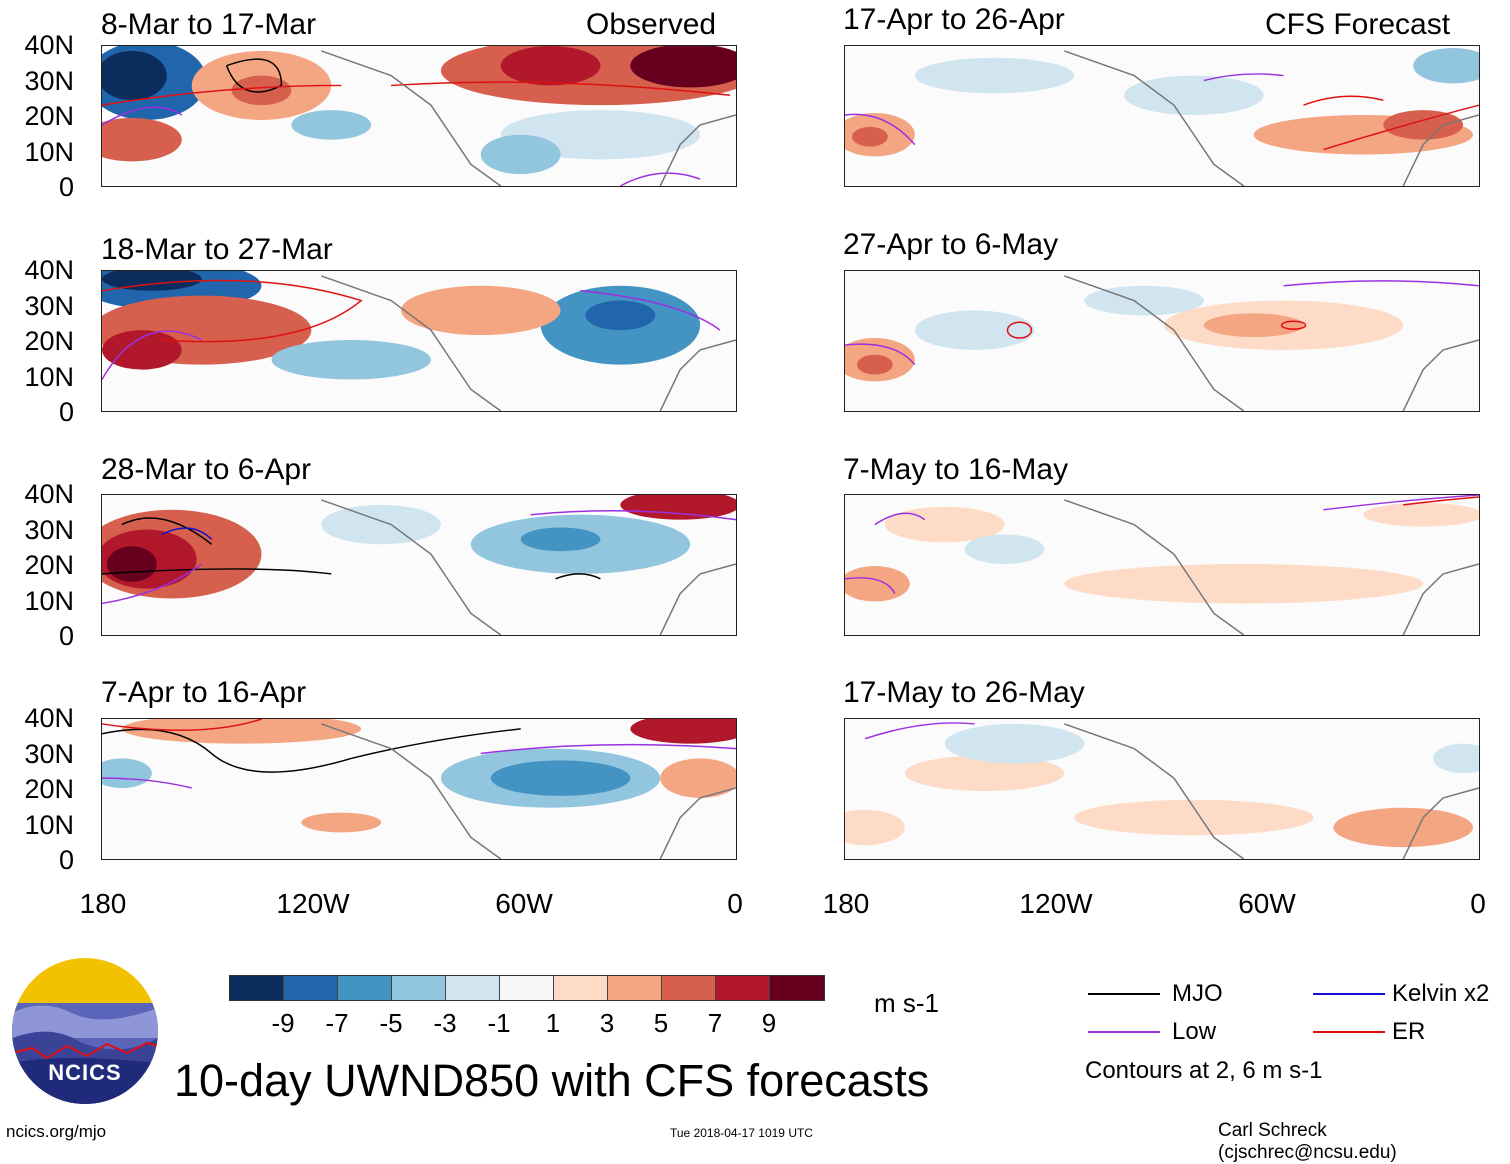  Describe the element at coordinates (951, 244) in the screenshot. I see `panel-title-right-2: 27-Apr to 6-May` at that location.